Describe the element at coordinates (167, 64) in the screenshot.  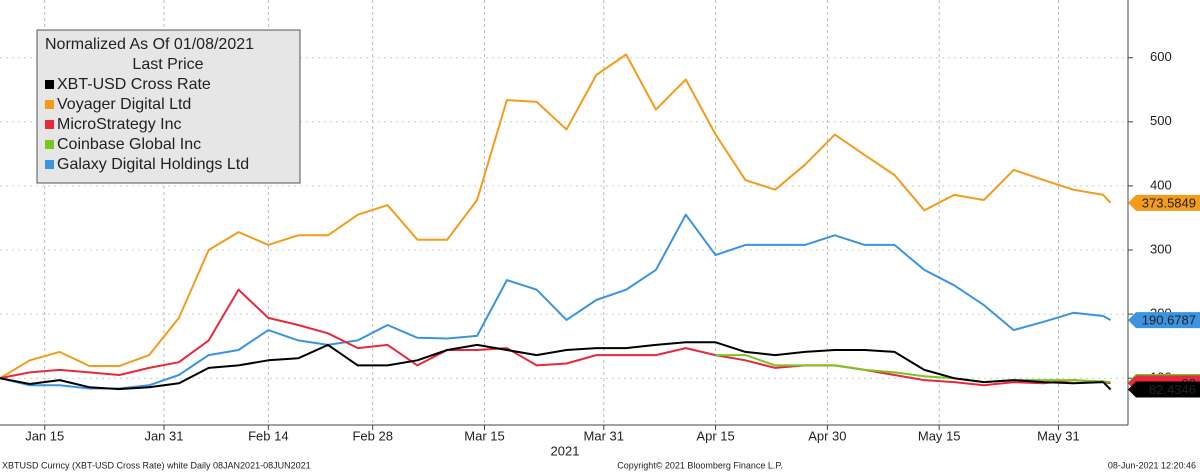
I see `legend-subtitle: Last Price` at that location.